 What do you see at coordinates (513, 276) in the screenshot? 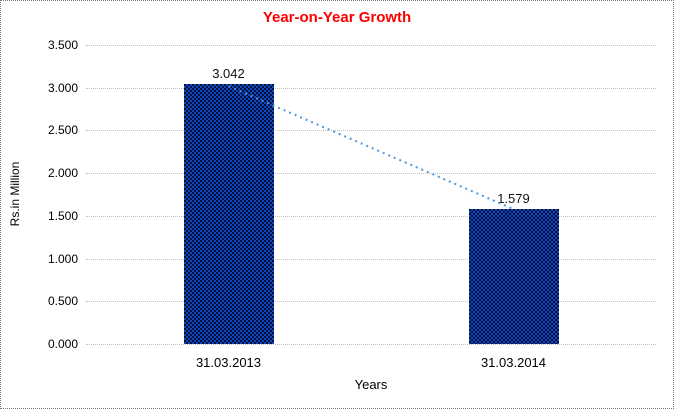
I see `bar-31.03.2014` at bounding box center [513, 276].